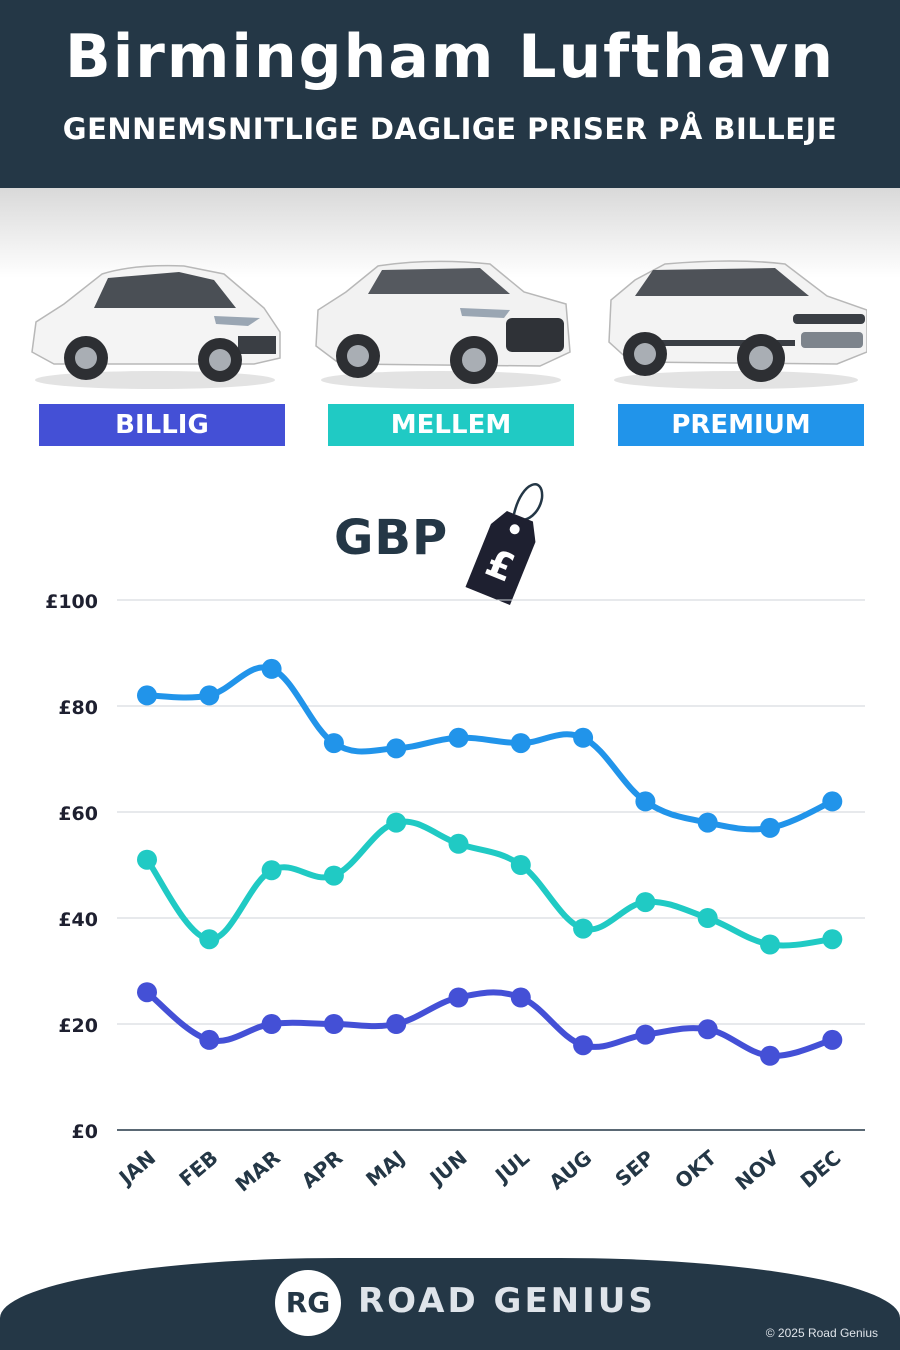  Describe the element at coordinates (821, 1333) in the screenshot. I see `copyright-text: © 2025 Road Genius` at that location.